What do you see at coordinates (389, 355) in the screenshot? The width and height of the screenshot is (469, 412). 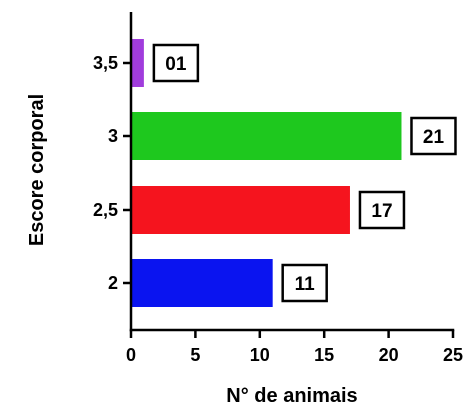 I see `x-tick-label: 20` at bounding box center [389, 355].